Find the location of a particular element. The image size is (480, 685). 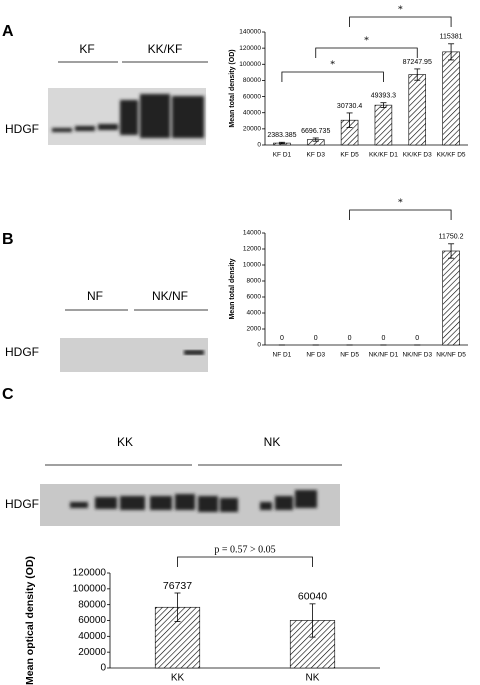

blot-group: NK is located at coordinates (272, 442).